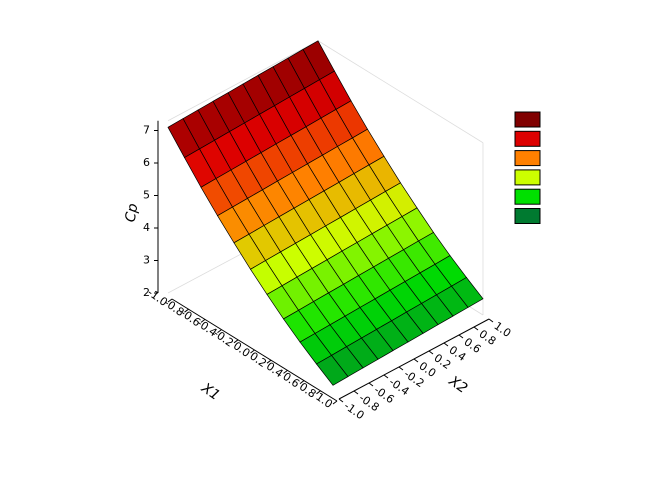 This screenshot has width=660, height=495. What do you see at coordinates (146, 130) in the screenshot?
I see `z-tick-label: 7` at bounding box center [146, 130].